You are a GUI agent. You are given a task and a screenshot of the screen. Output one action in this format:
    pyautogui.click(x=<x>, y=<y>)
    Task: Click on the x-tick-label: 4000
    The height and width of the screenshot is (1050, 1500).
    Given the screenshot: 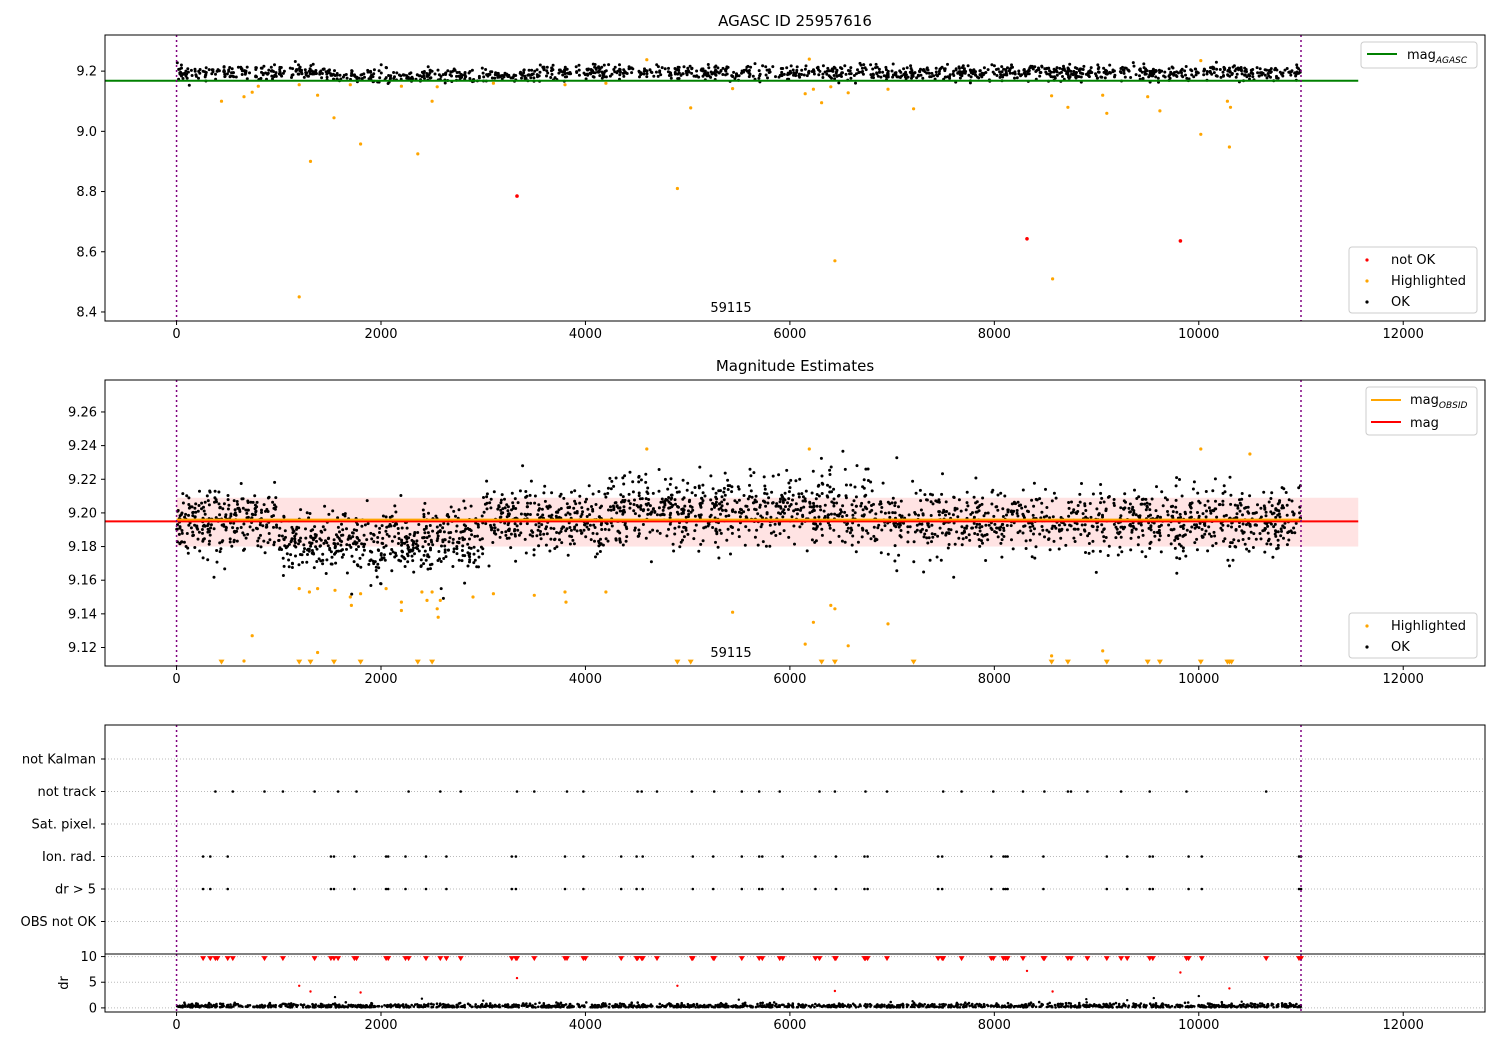 What is the action you would take?
    pyautogui.click(x=585, y=679)
    